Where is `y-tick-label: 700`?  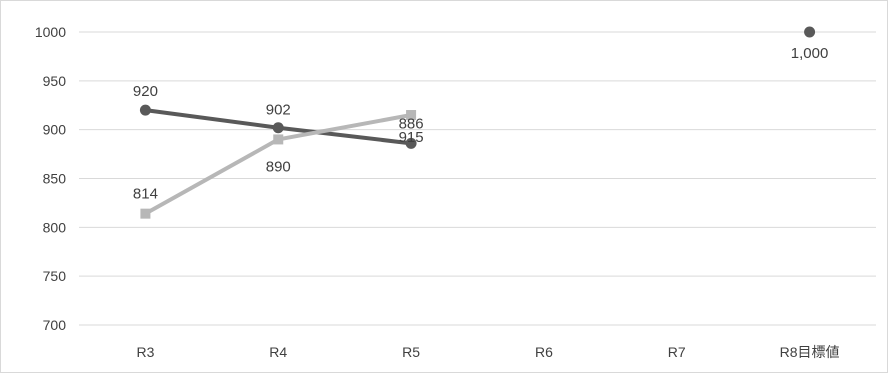
y-tick-label: 700 is located at coordinates (55, 325).